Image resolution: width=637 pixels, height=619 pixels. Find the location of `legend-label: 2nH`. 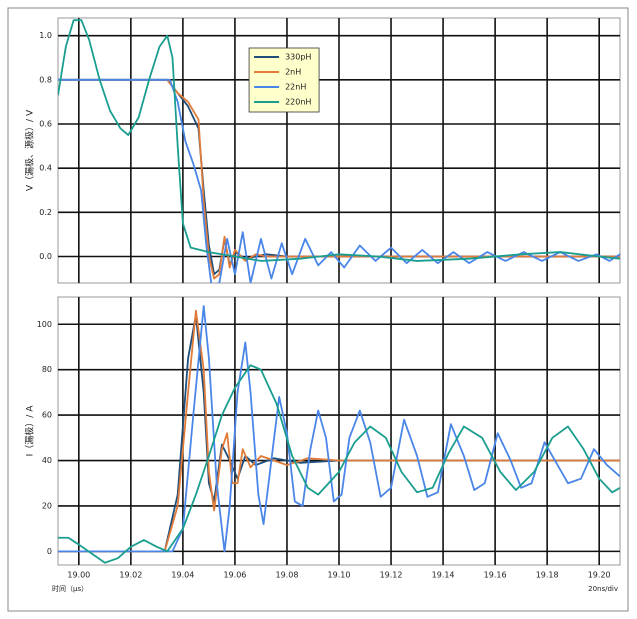

legend-label: 2nH is located at coordinates (293, 72).